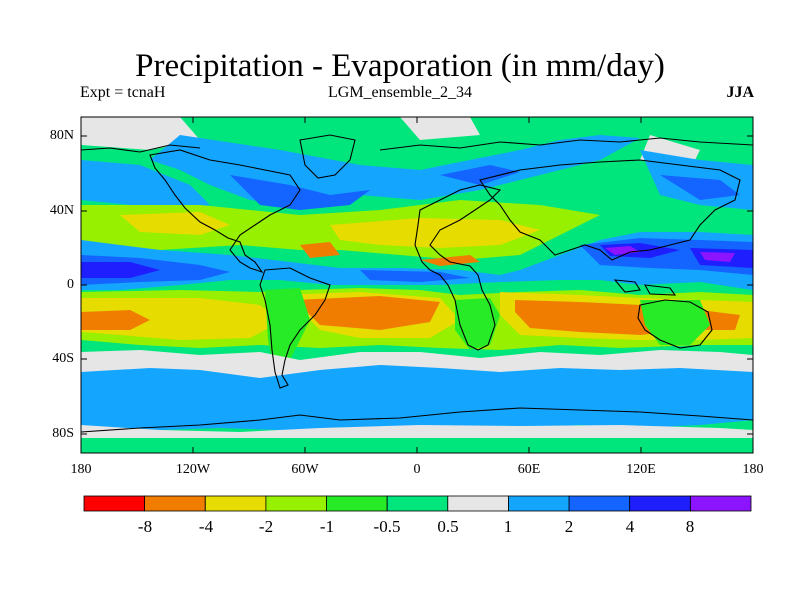 Image resolution: width=800 pixels, height=600 pixels. I want to click on lat-label-80s: 80S, so click(63, 433).